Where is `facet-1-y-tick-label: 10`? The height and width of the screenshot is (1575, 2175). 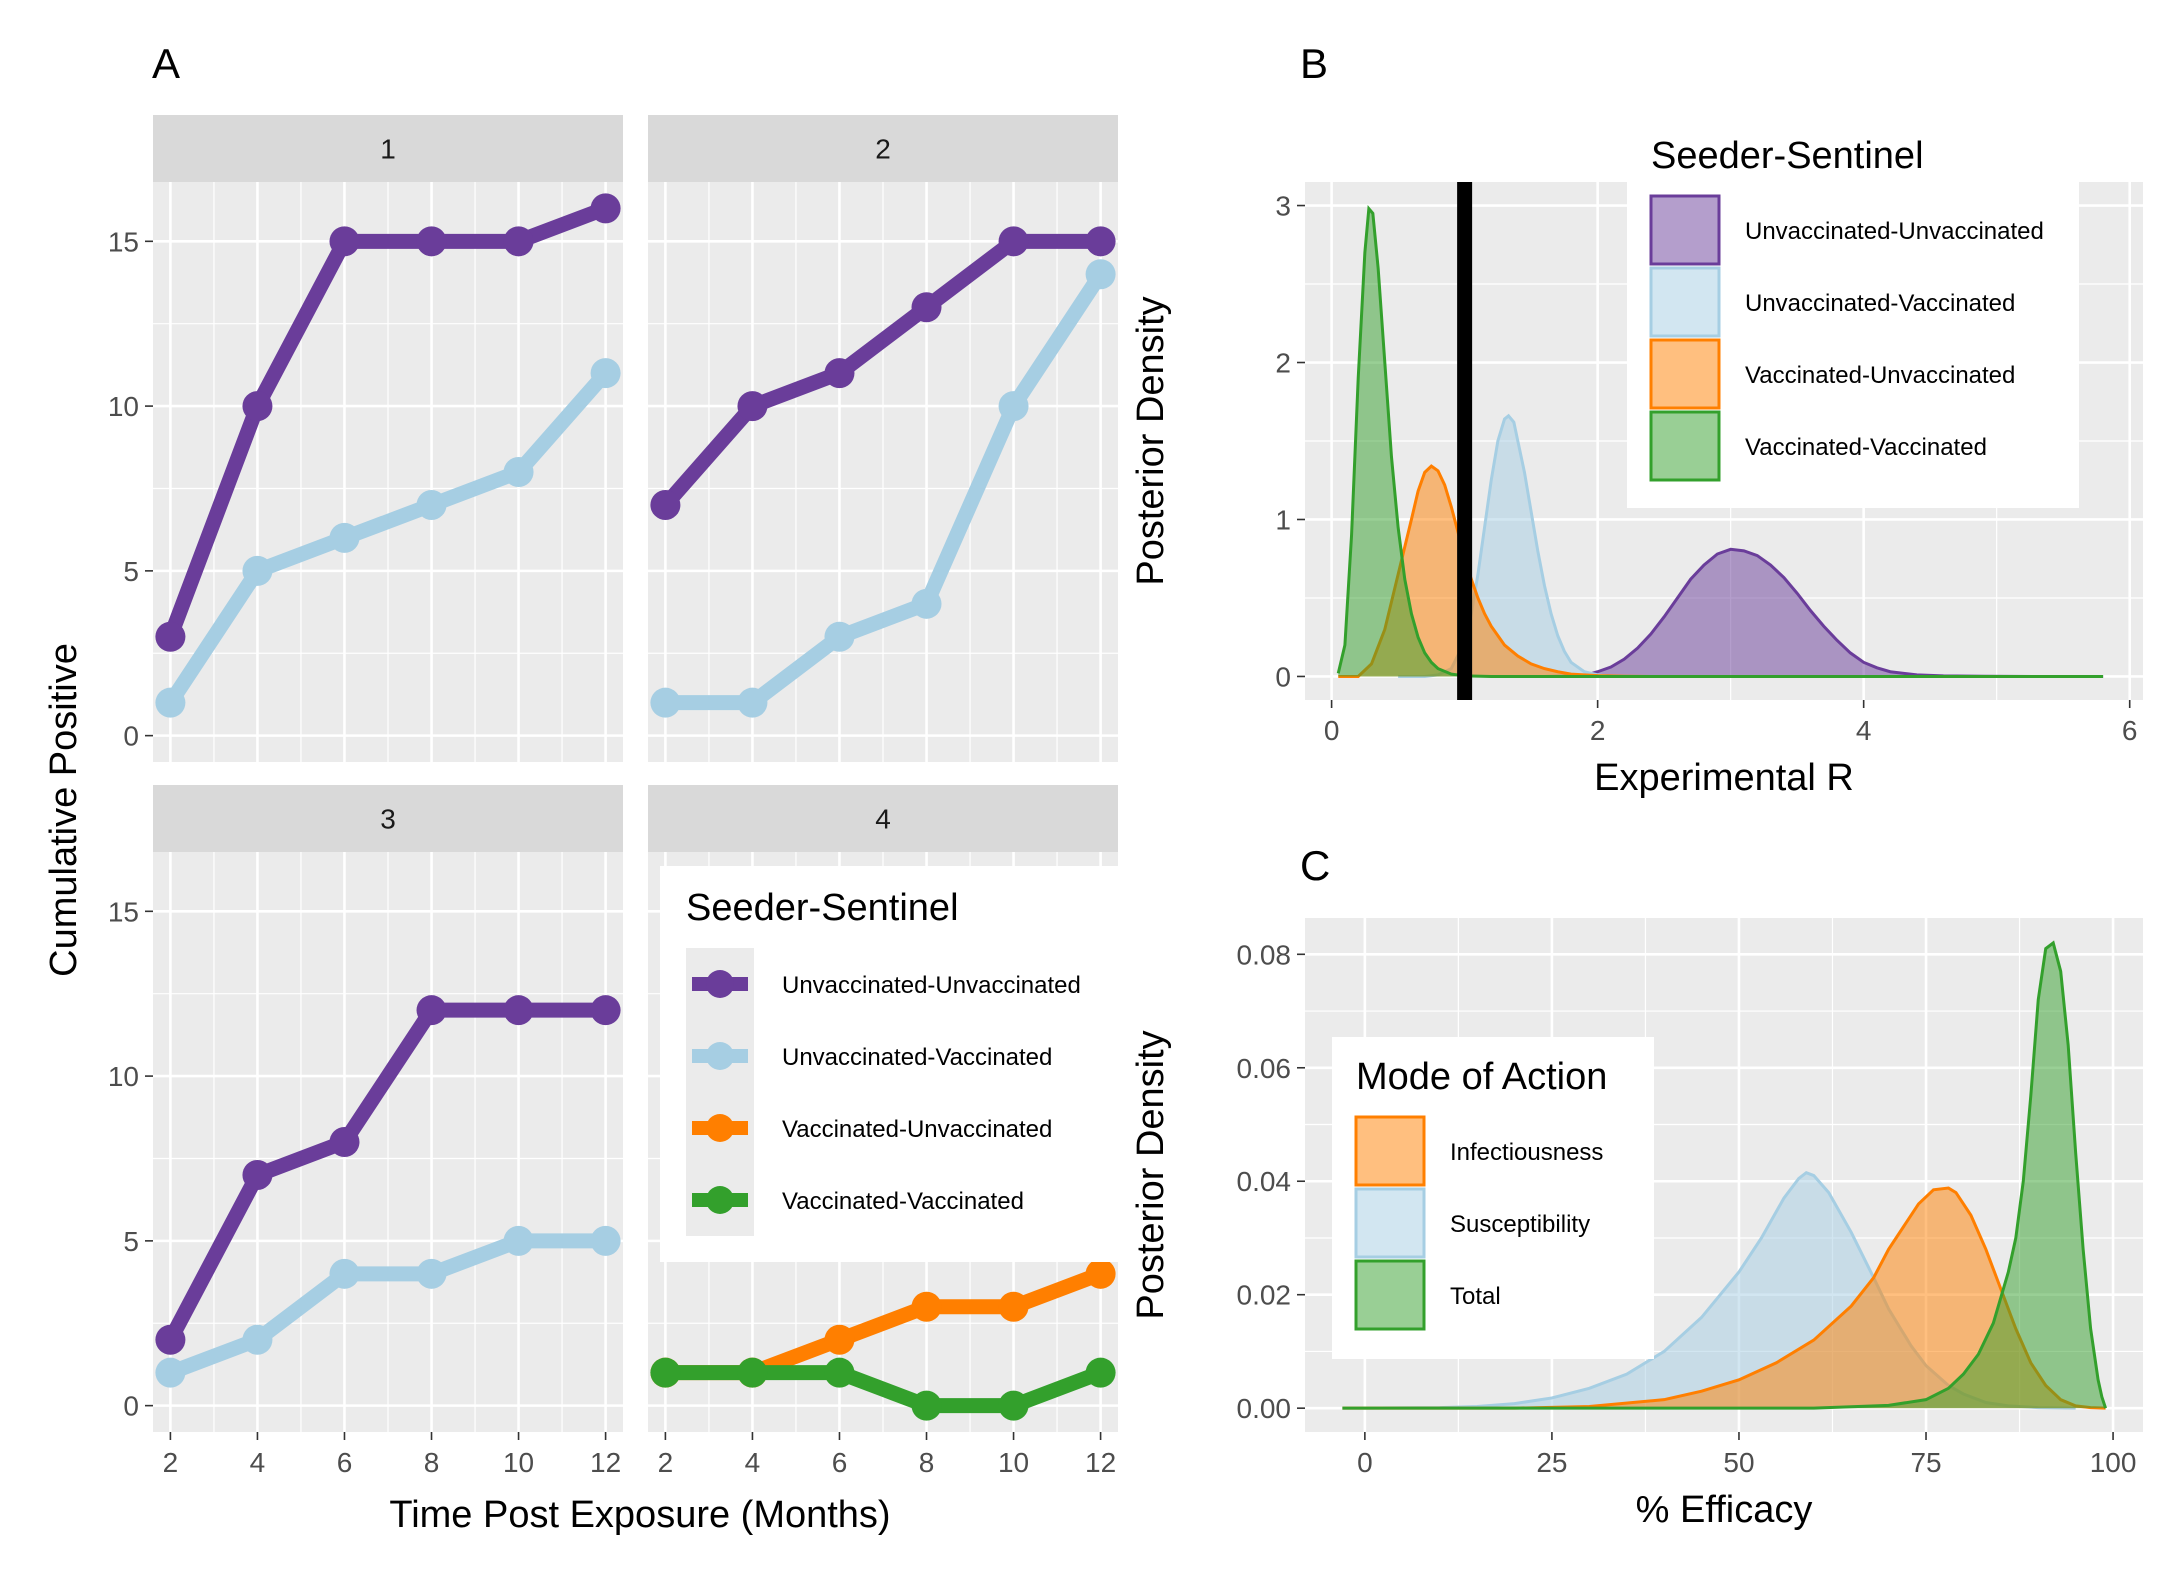
facet-1-y-tick-label: 10 is located at coordinates (123, 406).